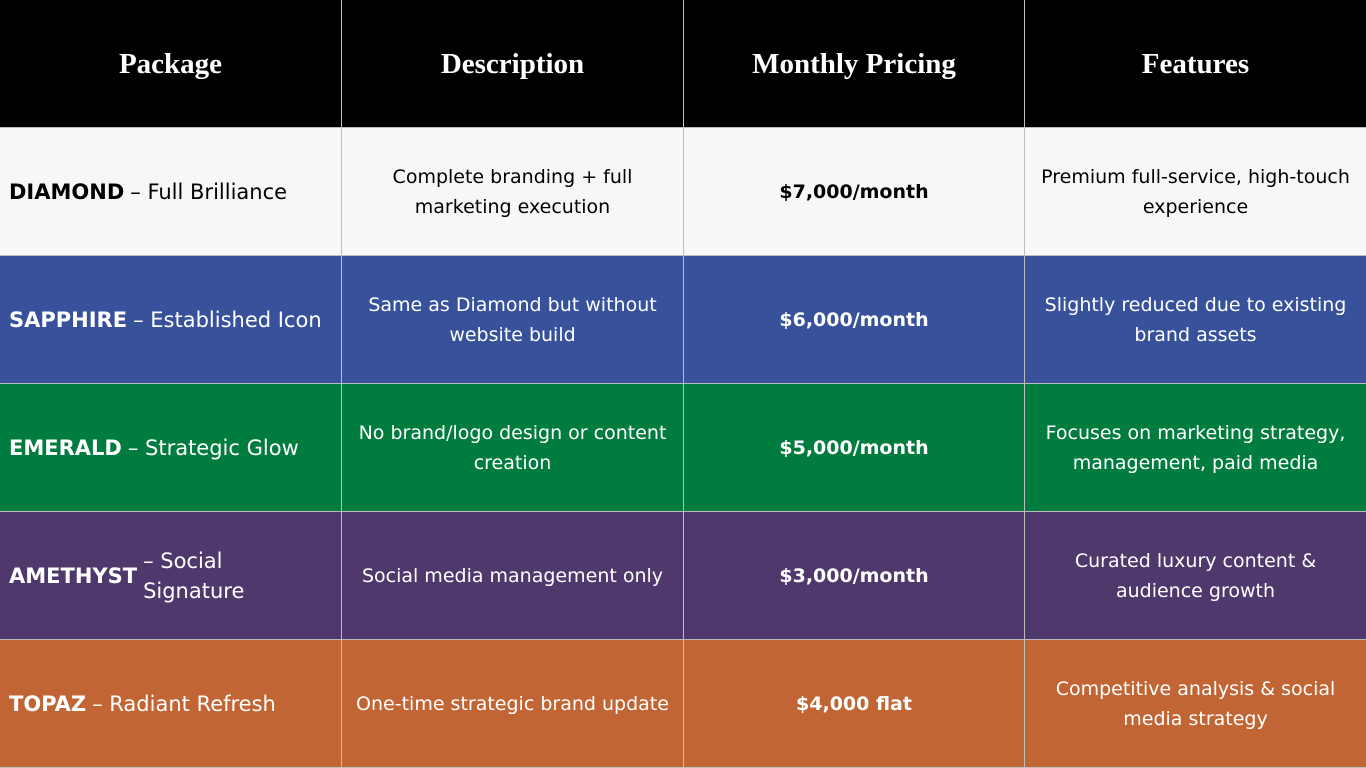 Image resolution: width=1366 pixels, height=768 pixels. What do you see at coordinates (854, 448) in the screenshot?
I see `price-cell: $5,000/month` at bounding box center [854, 448].